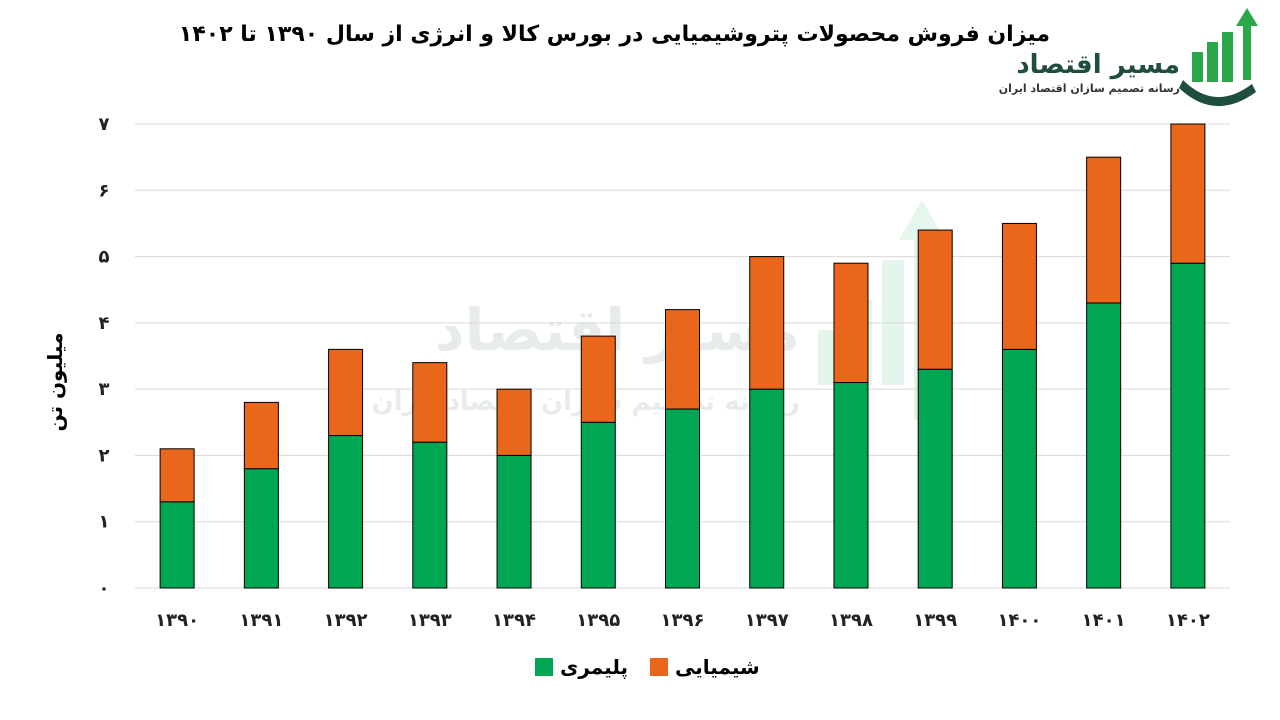  What do you see at coordinates (717, 667) in the screenshot?
I see `legend-label-chemical: شیمیایی` at bounding box center [717, 667].